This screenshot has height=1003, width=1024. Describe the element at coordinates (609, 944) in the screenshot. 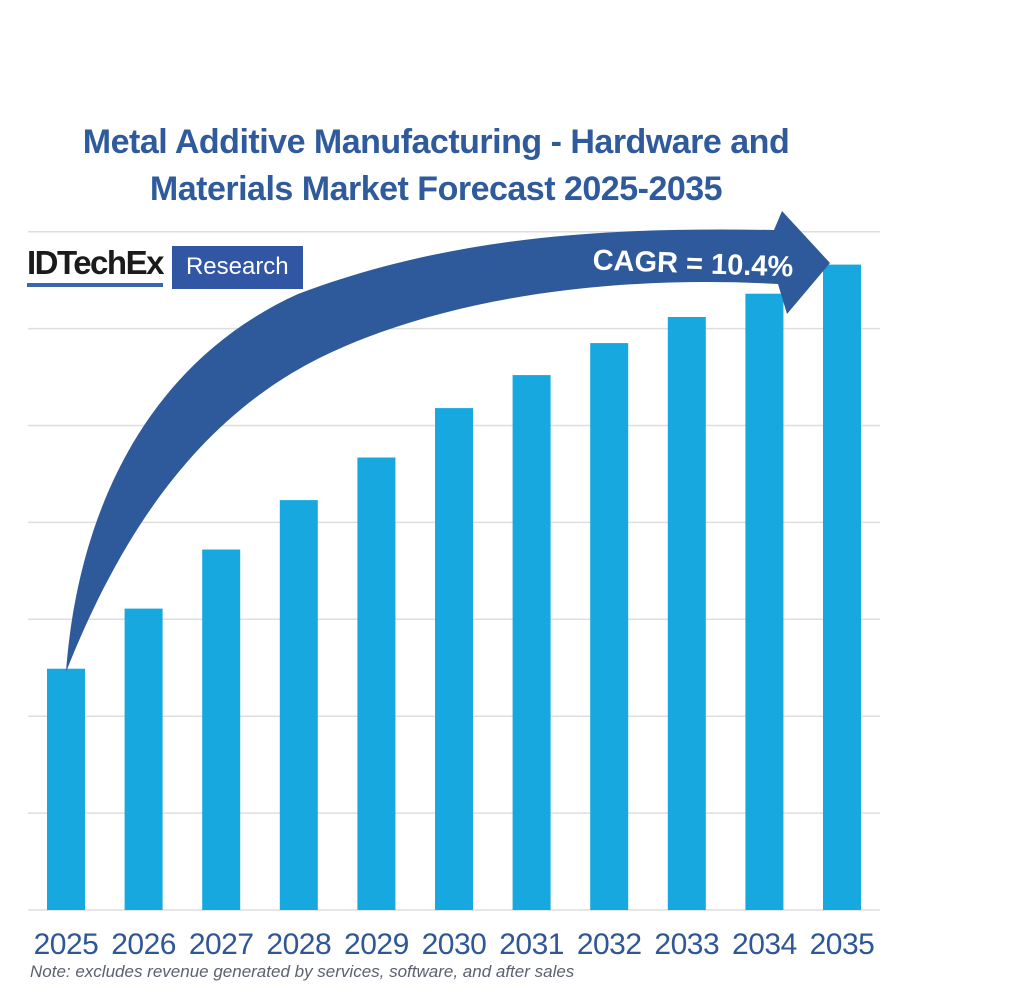

I see `x-axis-label-2032: 2032` at that location.